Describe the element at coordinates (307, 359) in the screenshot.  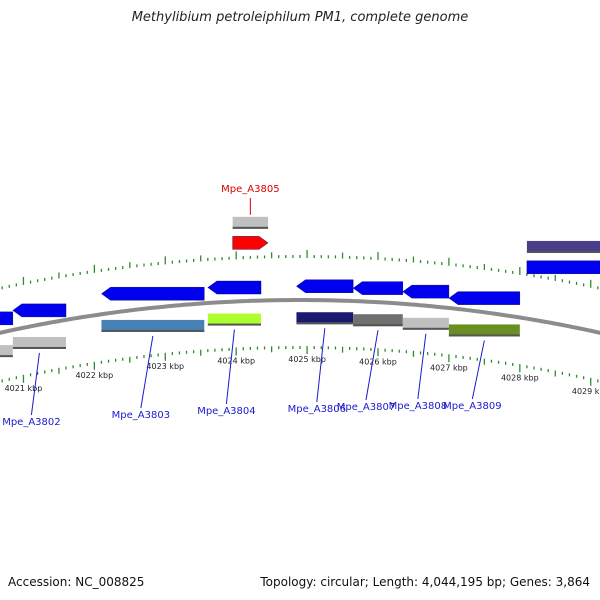
I see `axis-tick-label: 4025 kbp` at that location.